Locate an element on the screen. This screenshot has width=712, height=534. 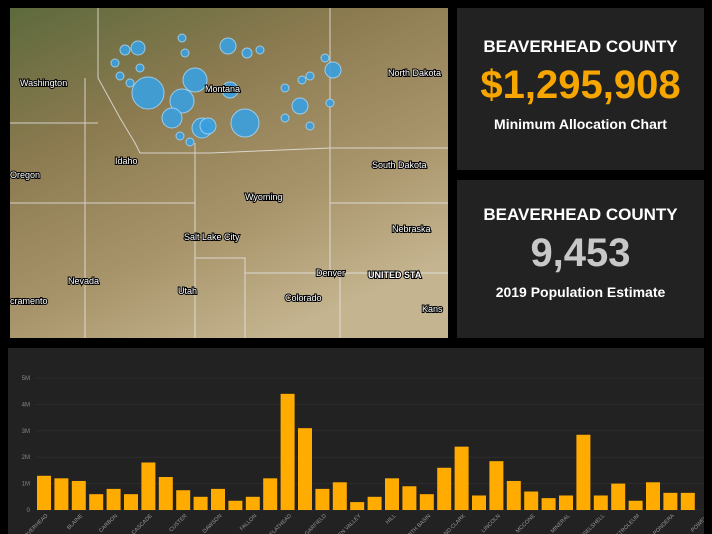
y-tick-label: 2M is located at coordinates (26, 458).